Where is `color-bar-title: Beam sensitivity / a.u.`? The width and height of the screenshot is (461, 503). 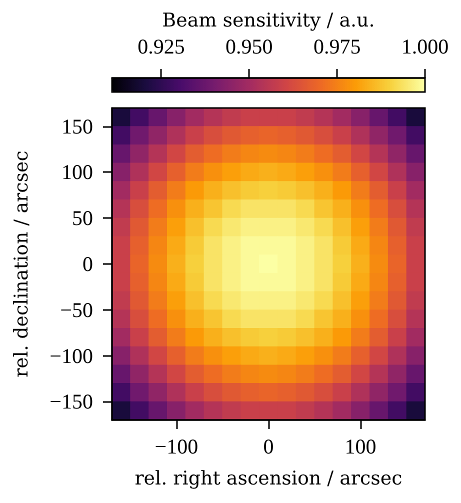
color-bar-title: Beam sensitivity / a.u. is located at coordinates (268, 21).